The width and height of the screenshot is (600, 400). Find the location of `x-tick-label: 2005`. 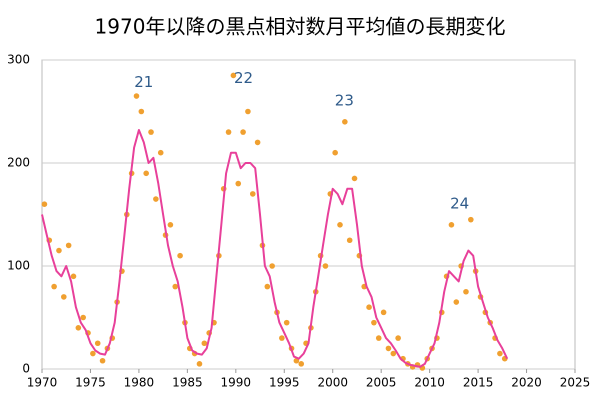

x-tick-label: 2005 is located at coordinates (381, 383).